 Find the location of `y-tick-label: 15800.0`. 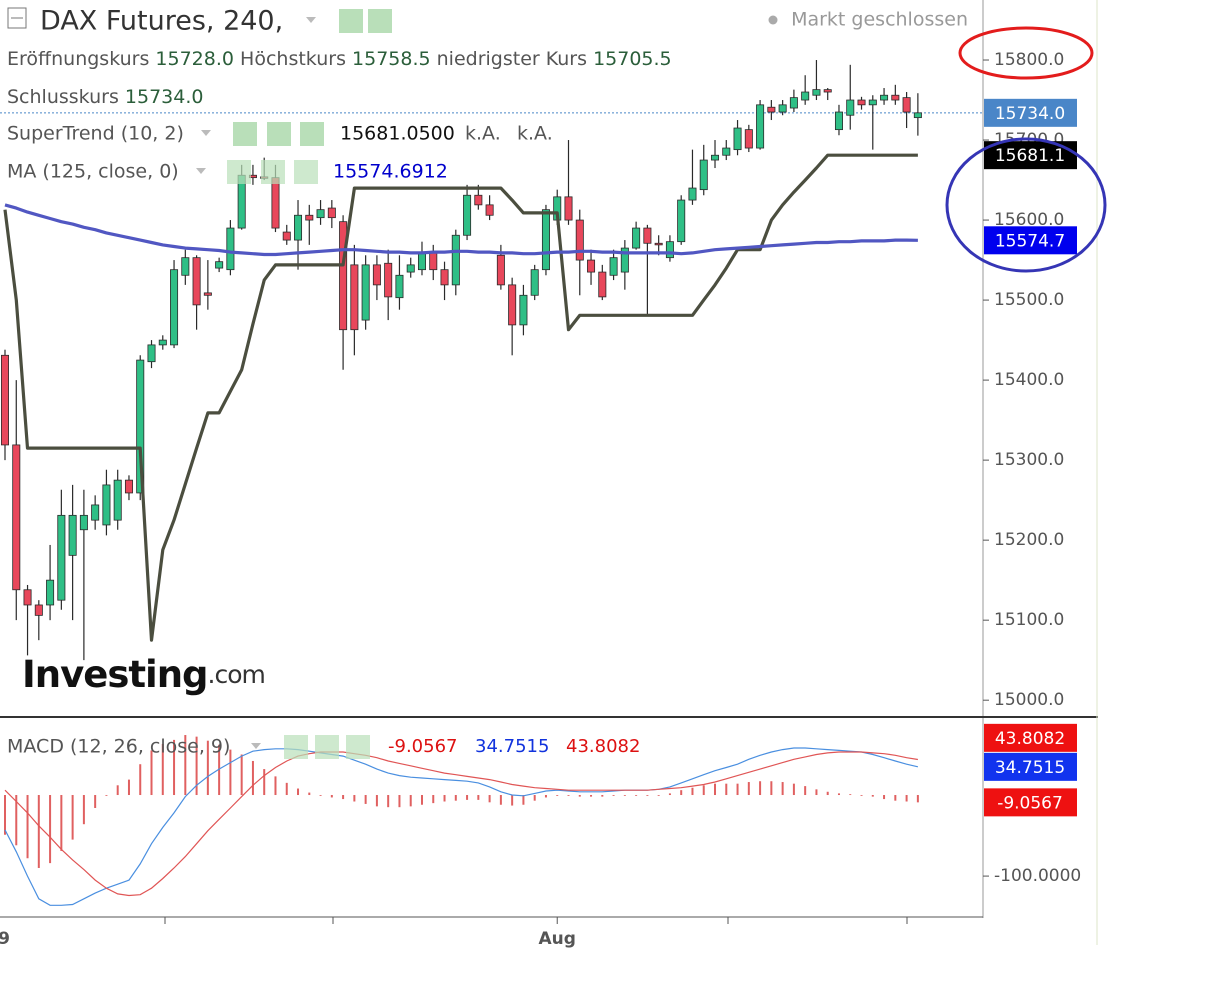

y-tick-label: 15800.0 is located at coordinates (1029, 60).